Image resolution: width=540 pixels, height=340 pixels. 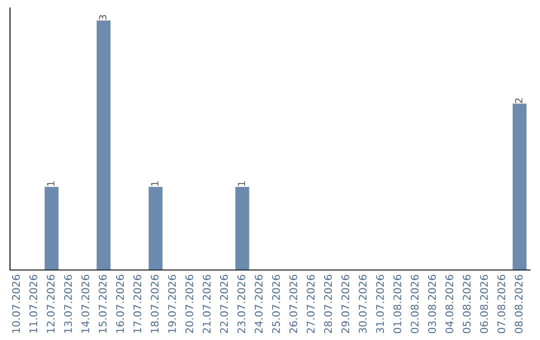 I want to click on x-tick-label: 03.08.2026, so click(x=432, y=304).